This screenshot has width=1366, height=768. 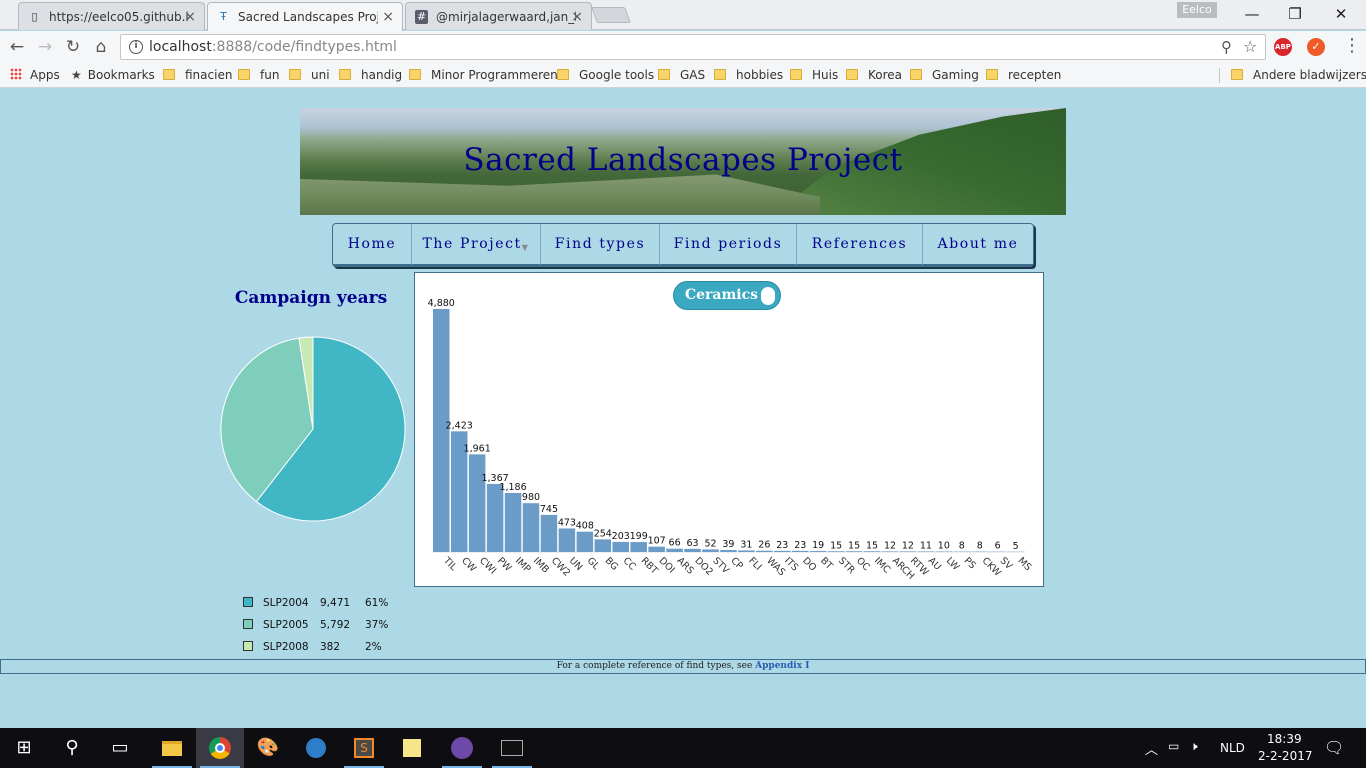 I want to click on bar-cw2, so click(x=549, y=533).